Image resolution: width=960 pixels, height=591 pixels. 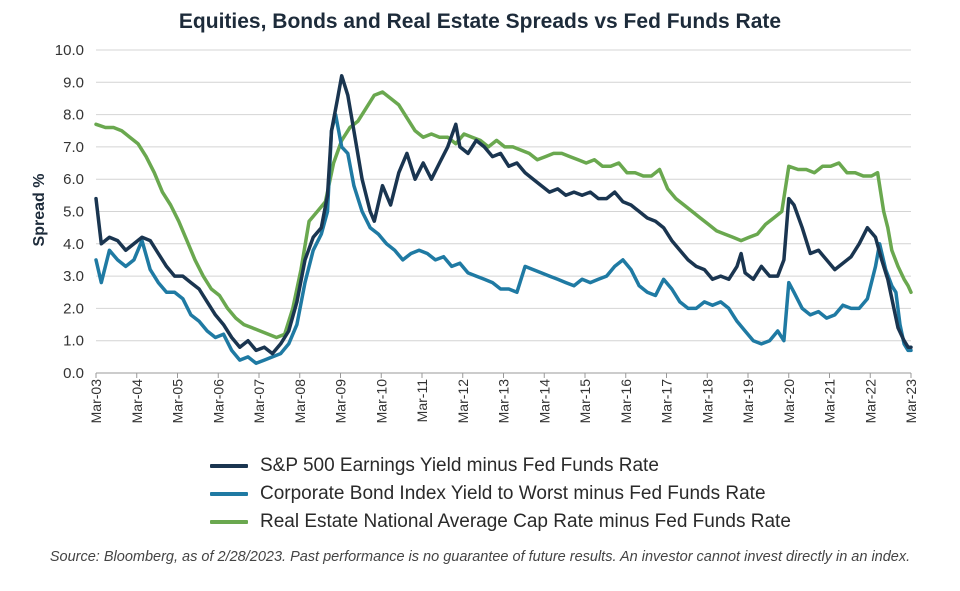 I want to click on x-tick-label: Mar-07, so click(x=259, y=401).